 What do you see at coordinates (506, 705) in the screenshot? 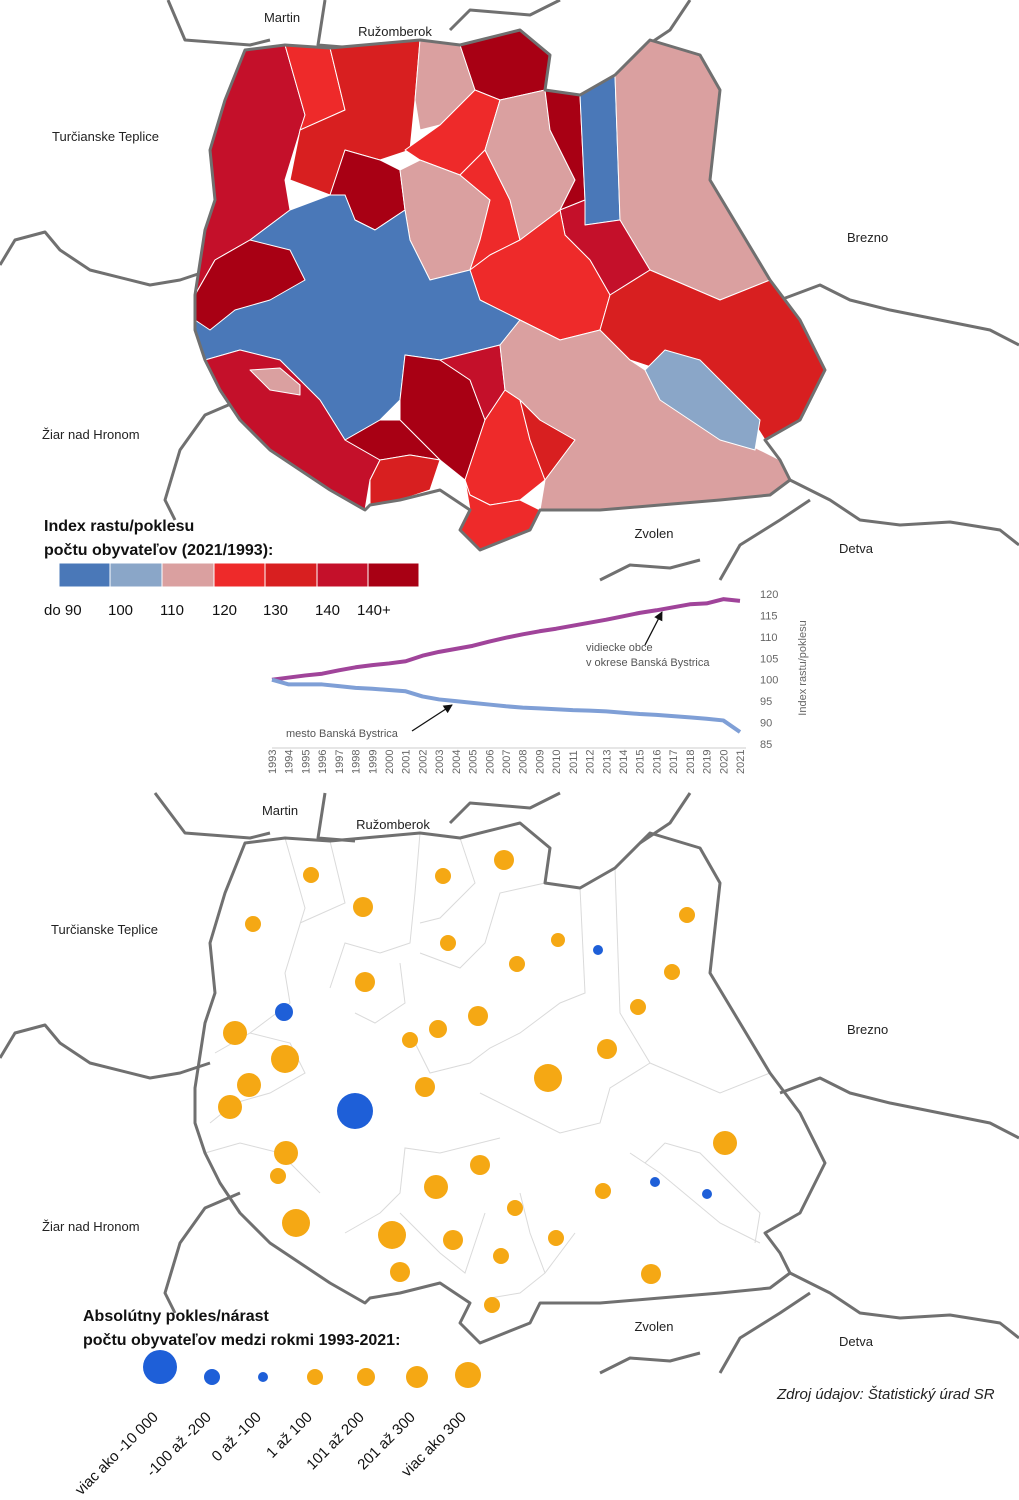
I see `series-city-line` at bounding box center [506, 705].